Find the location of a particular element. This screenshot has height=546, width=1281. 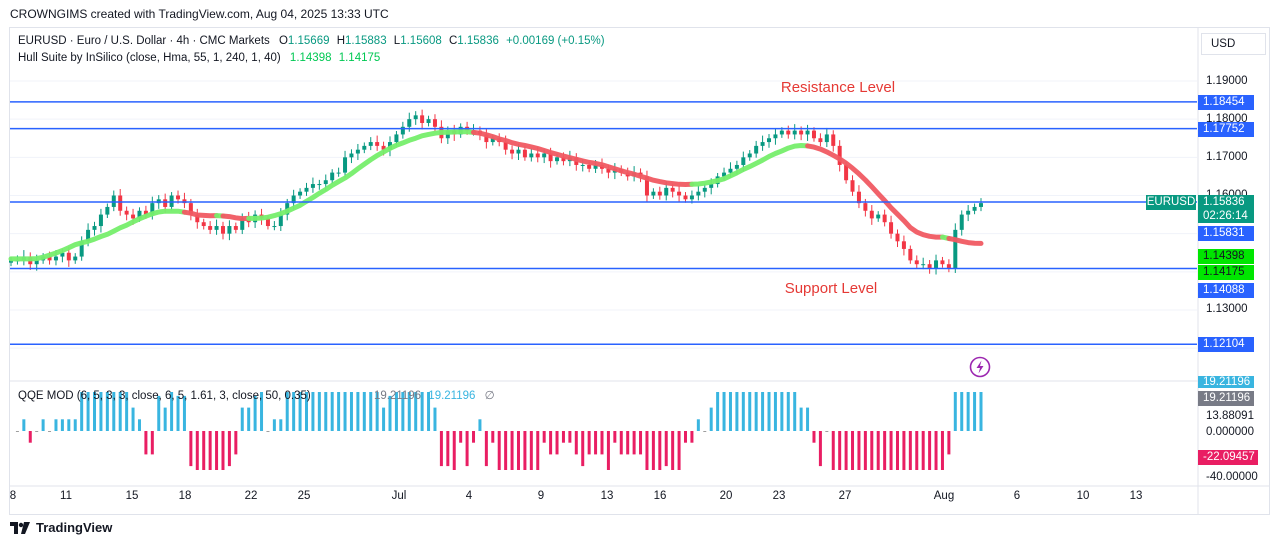

currency-button: USD is located at coordinates (1233, 44).